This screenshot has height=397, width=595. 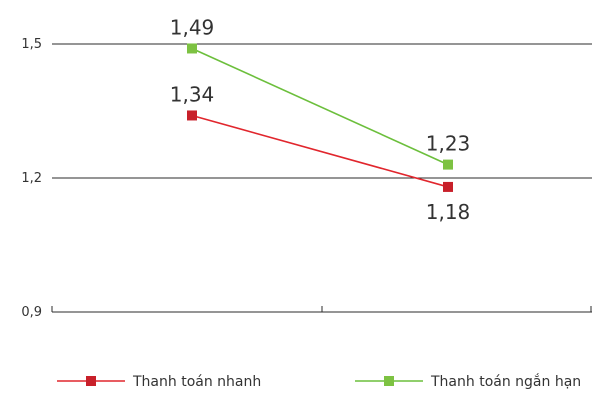 I want to click on data-label: 1,34, so click(x=192, y=94).